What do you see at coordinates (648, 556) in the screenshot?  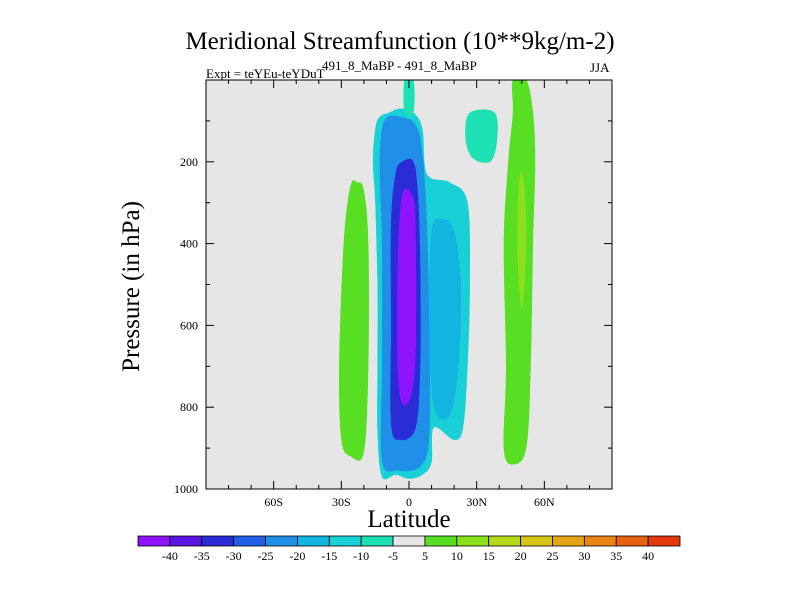 I see `colorbar-label: 40` at bounding box center [648, 556].